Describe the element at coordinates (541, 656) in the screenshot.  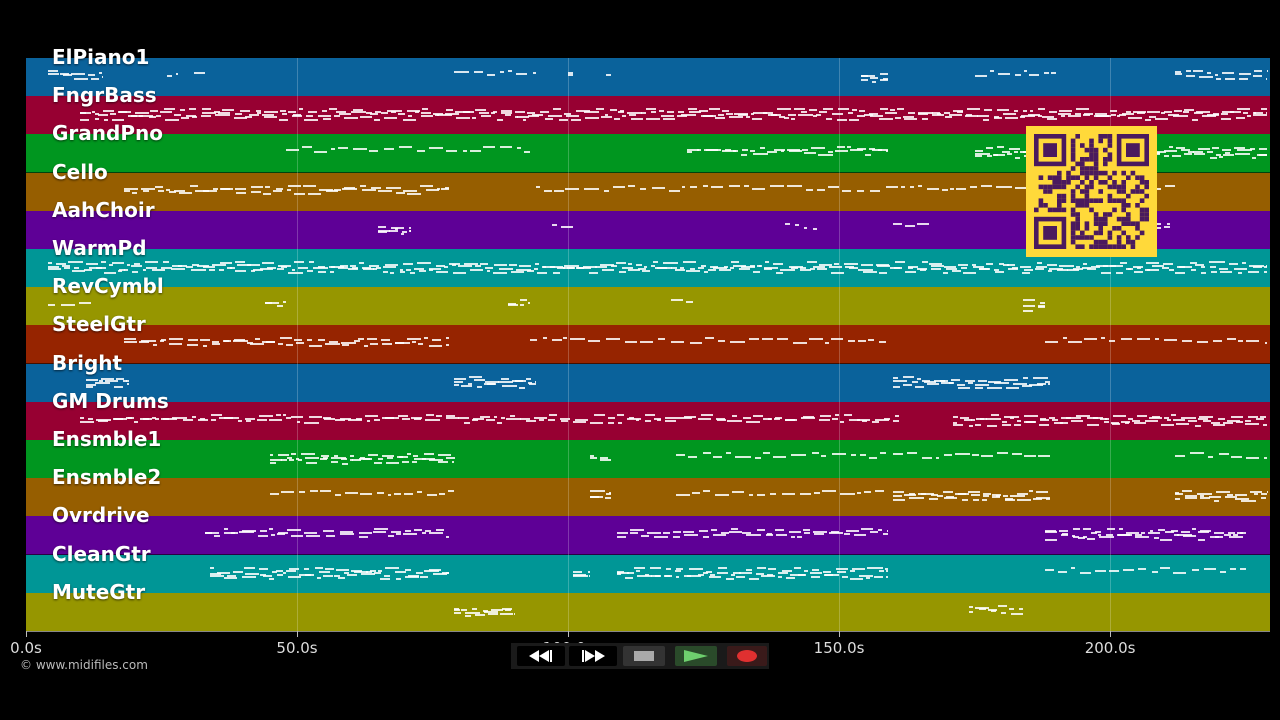
I see `rewind-button` at that location.